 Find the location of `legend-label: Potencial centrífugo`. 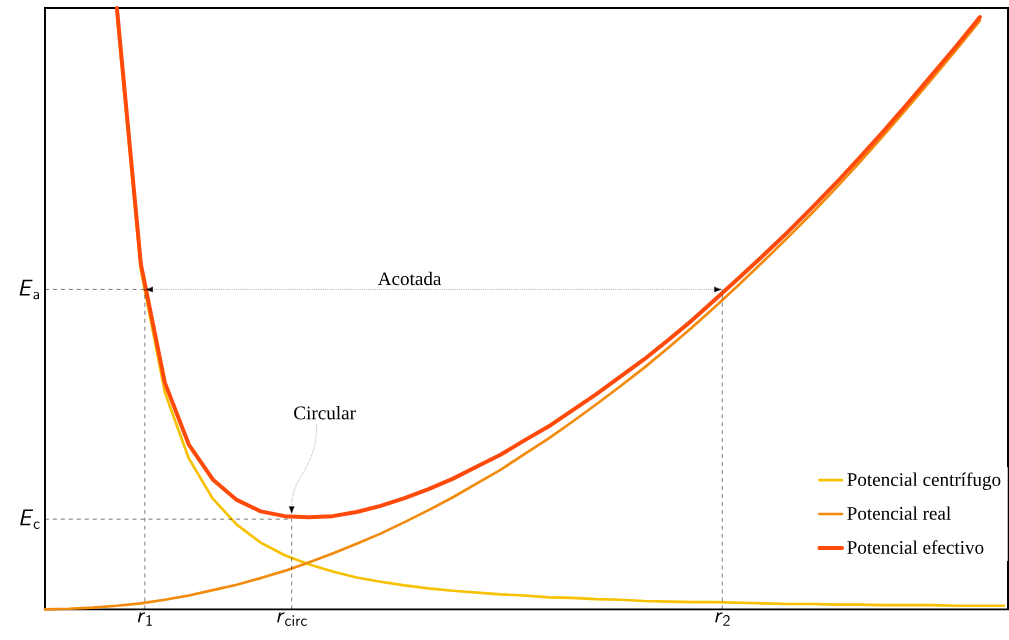

legend-label: Potencial centrífugo is located at coordinates (924, 481).